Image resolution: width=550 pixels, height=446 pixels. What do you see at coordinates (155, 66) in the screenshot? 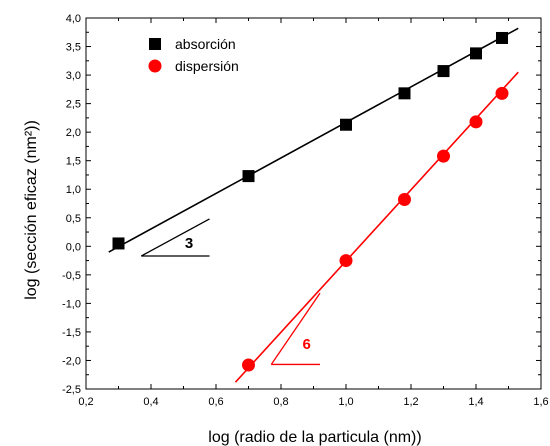
I see `legend-marker-circle` at bounding box center [155, 66].